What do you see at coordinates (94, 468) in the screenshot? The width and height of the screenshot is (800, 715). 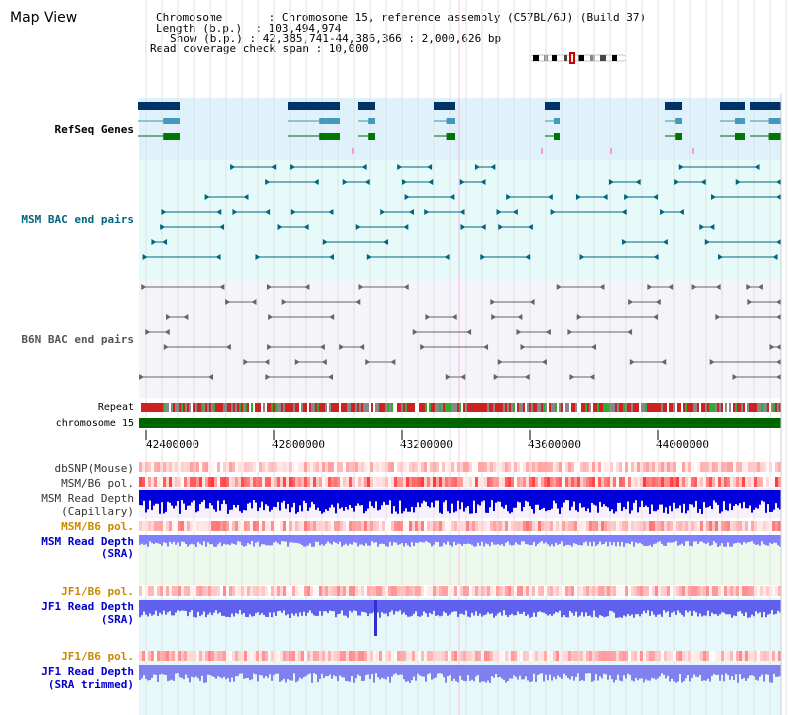 I see `dbsnp-label: dbSNP(Mouse)` at bounding box center [94, 468].